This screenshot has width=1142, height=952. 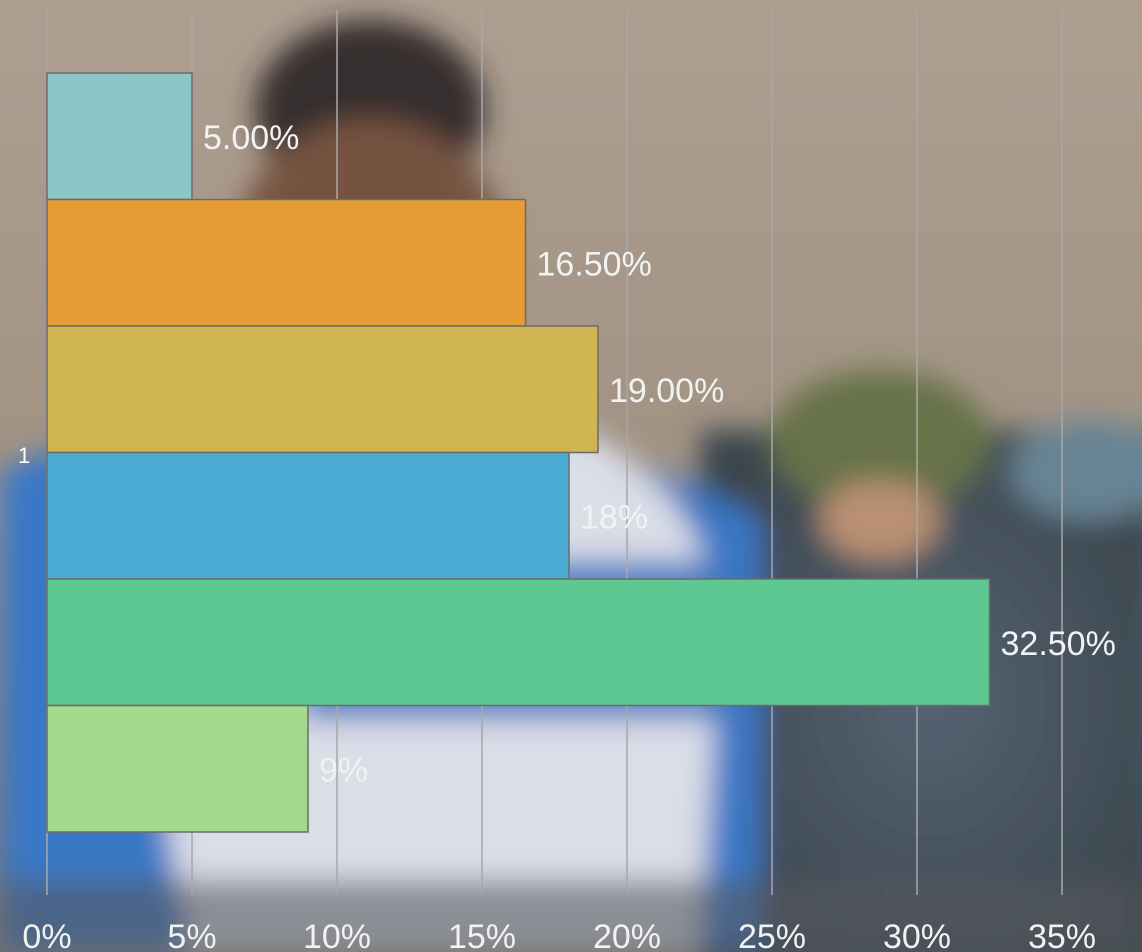 What do you see at coordinates (917, 935) in the screenshot?
I see `x-tick-label: 30%` at bounding box center [917, 935].